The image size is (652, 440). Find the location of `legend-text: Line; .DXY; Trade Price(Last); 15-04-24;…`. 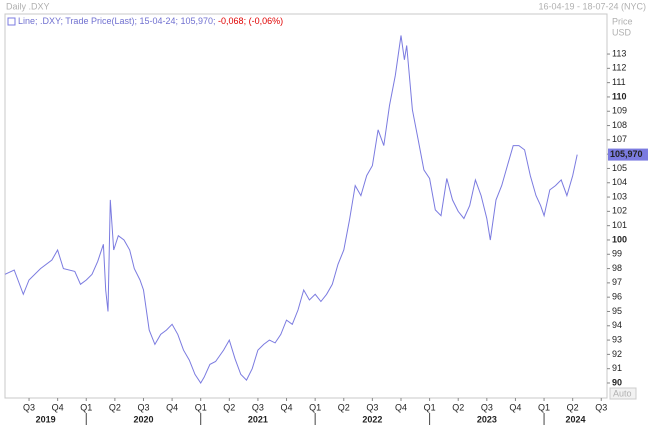

legend-text: Line; .DXY; Trade Price(Last); 15-04-24;… is located at coordinates (150, 21).